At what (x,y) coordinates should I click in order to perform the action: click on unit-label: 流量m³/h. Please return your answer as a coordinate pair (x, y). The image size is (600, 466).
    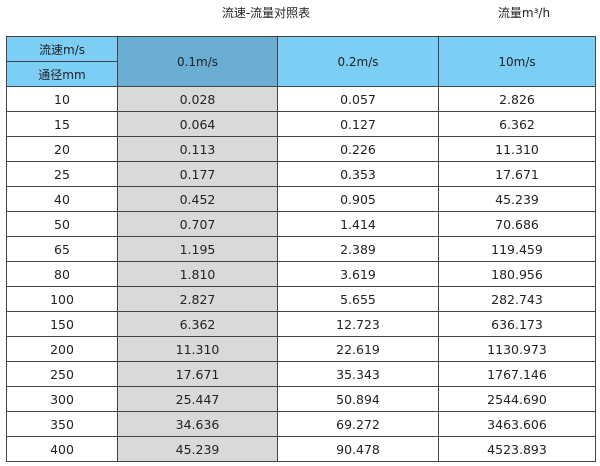
    Looking at the image, I should click on (524, 13).